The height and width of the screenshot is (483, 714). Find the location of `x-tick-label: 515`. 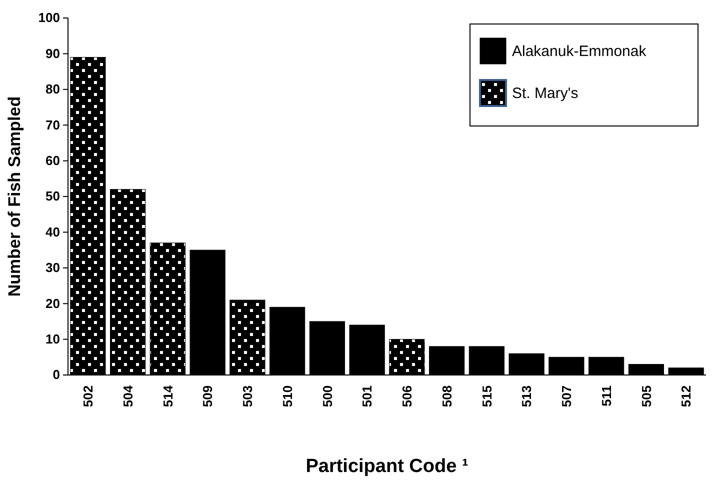

x-tick-label: 515 is located at coordinates (486, 396).